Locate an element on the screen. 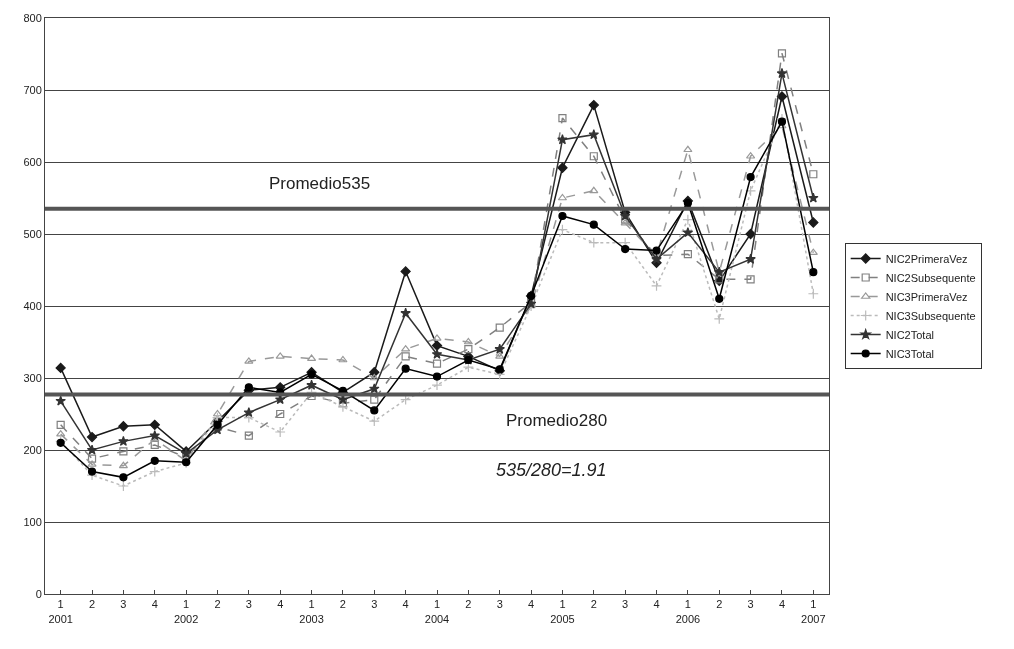  annotation: 535/280=1.91 is located at coordinates (551, 470).